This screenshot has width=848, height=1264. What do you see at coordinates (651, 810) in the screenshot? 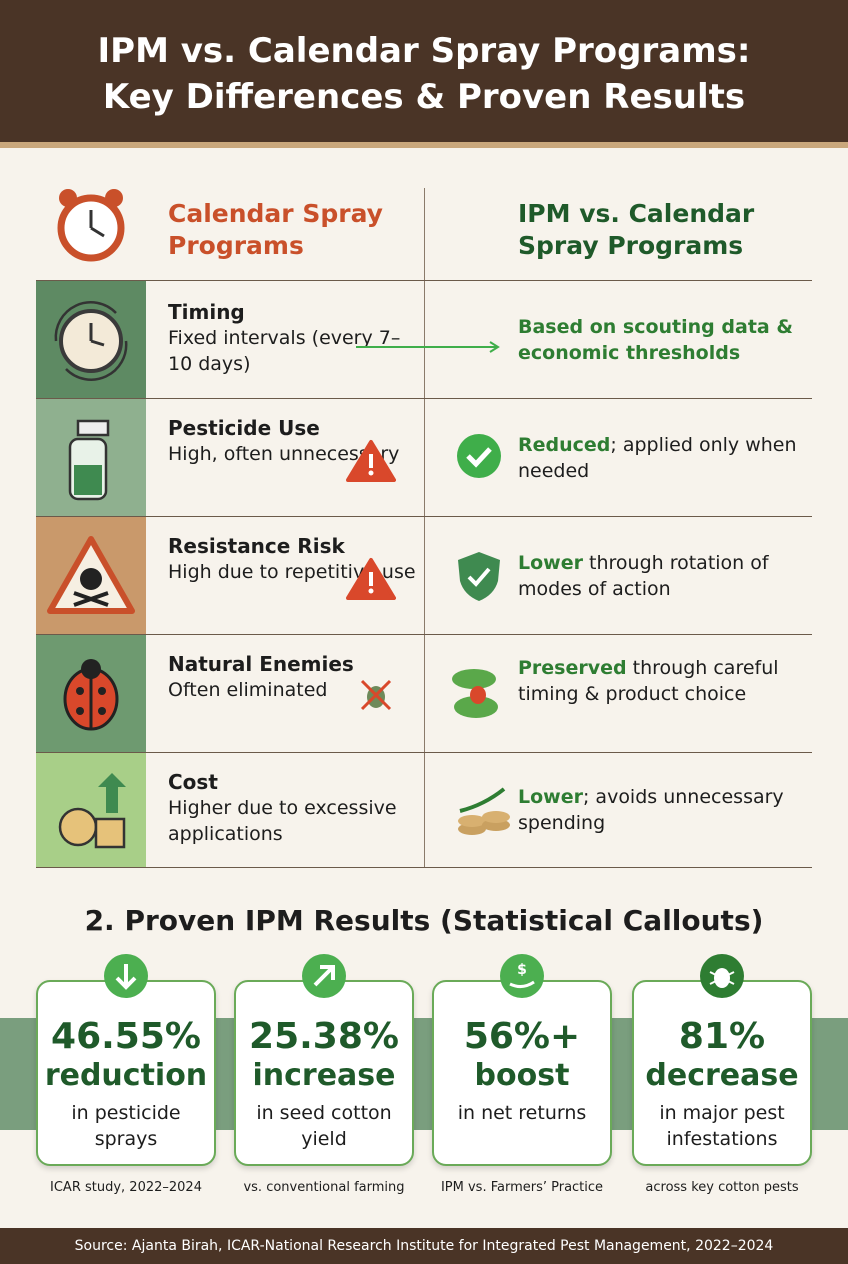
I see `ipm-text: ; avoids unnecessary spending` at bounding box center [651, 810].